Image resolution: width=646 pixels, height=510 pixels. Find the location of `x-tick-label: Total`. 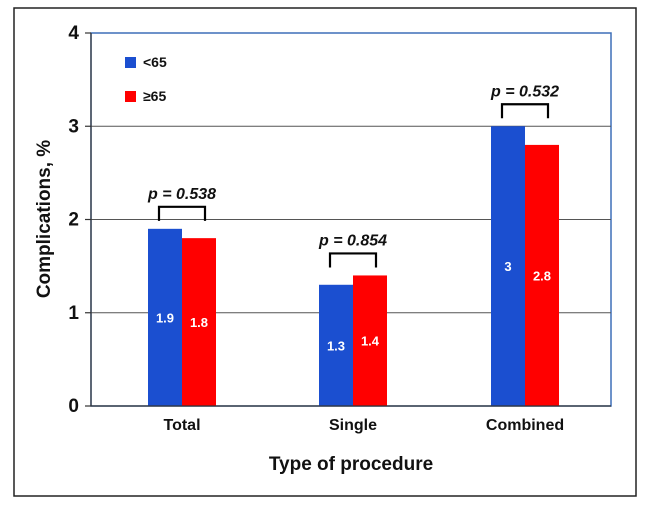

x-tick-label: Total is located at coordinates (181, 425).